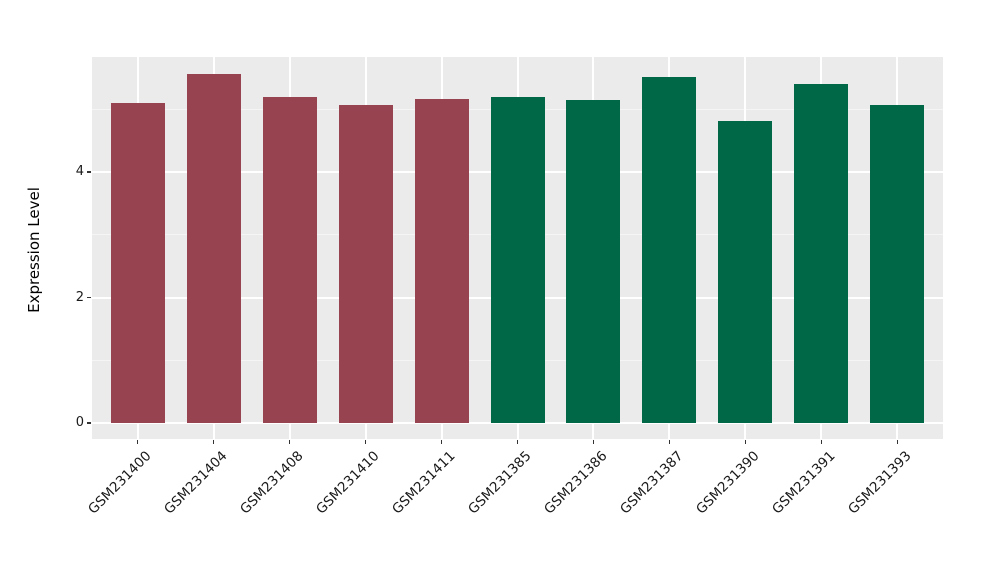 Image resolution: width=1000 pixels, height=580 pixels. I want to click on y-tick-label: 2, so click(79, 297).